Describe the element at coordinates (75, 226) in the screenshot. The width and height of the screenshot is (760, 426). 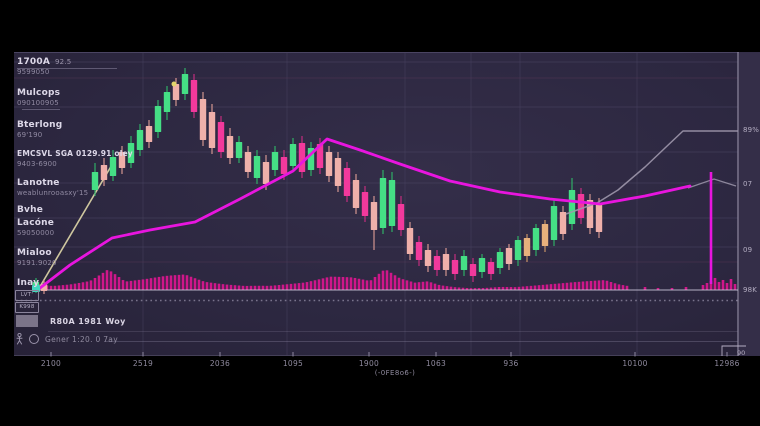
I see `tan-trendline` at that location.